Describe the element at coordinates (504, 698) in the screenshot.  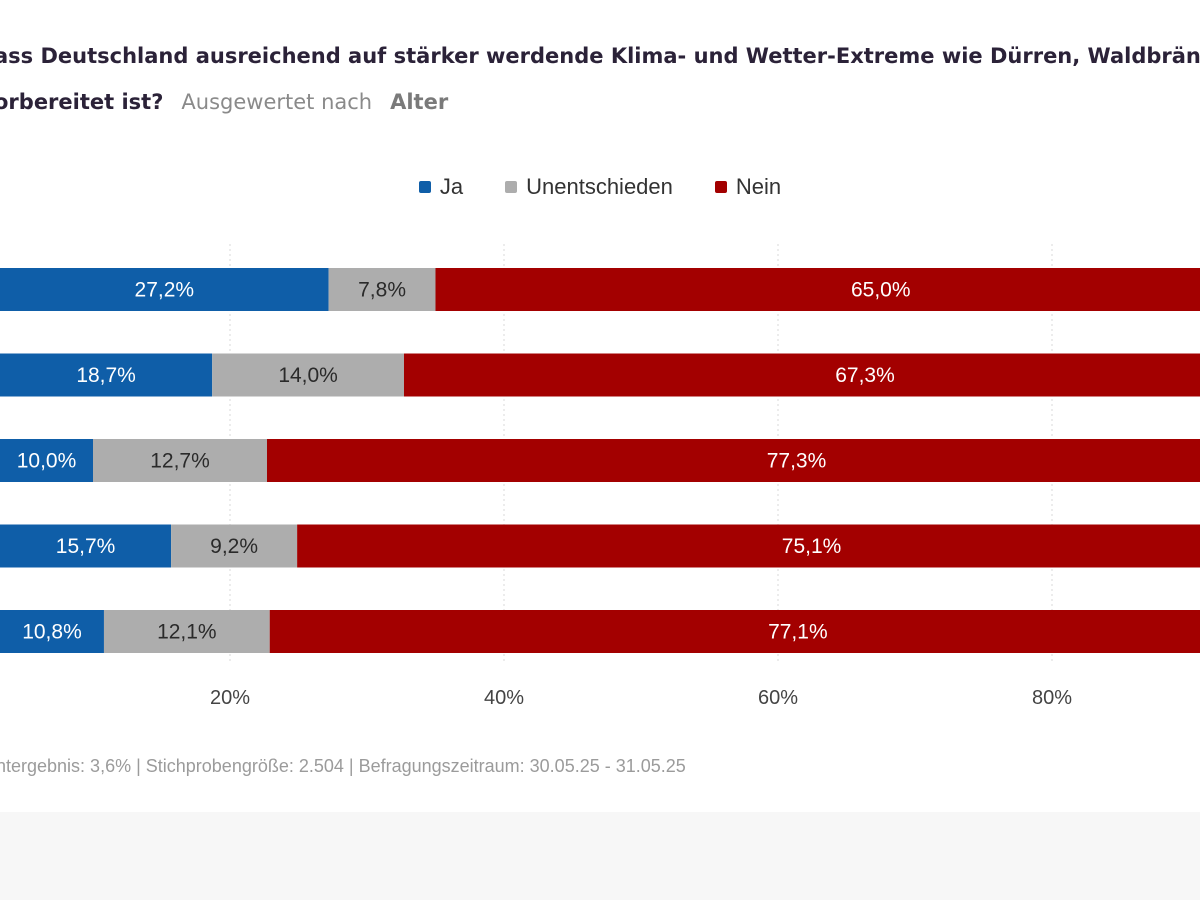
I see `x-tick-label-40: 40%` at that location.